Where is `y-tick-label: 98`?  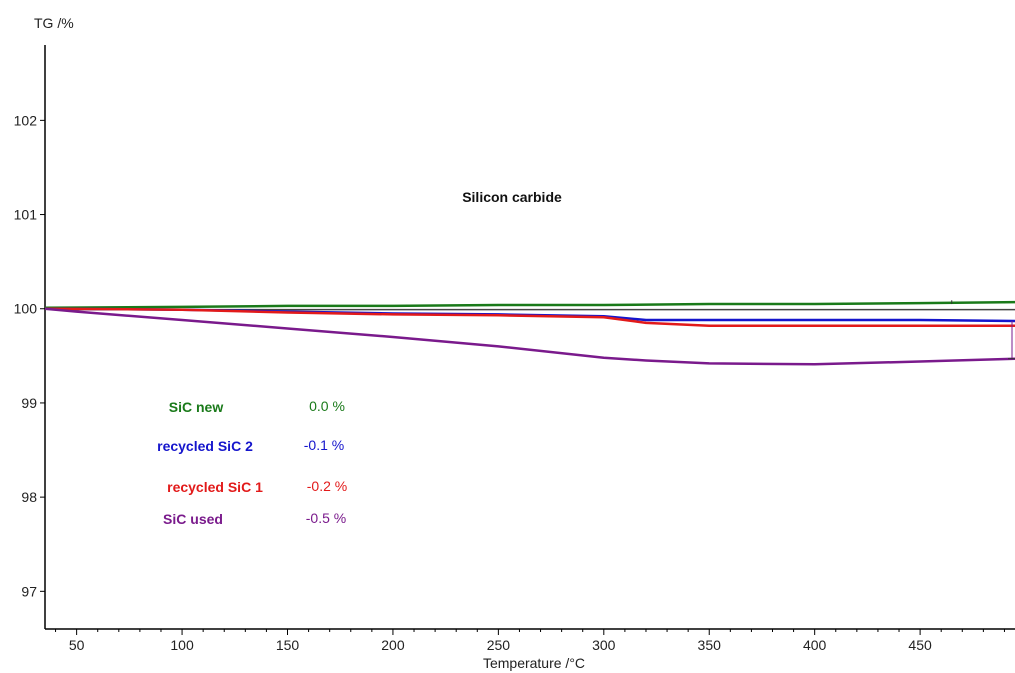 y-tick-label: 98 is located at coordinates (29, 497).